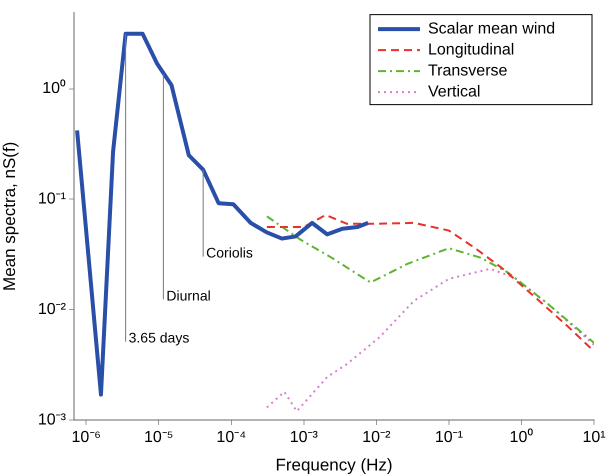 This screenshot has height=476, width=609. What do you see at coordinates (54, 88) in the screenshot?
I see `y-tick-label: 10⁰` at bounding box center [54, 88].